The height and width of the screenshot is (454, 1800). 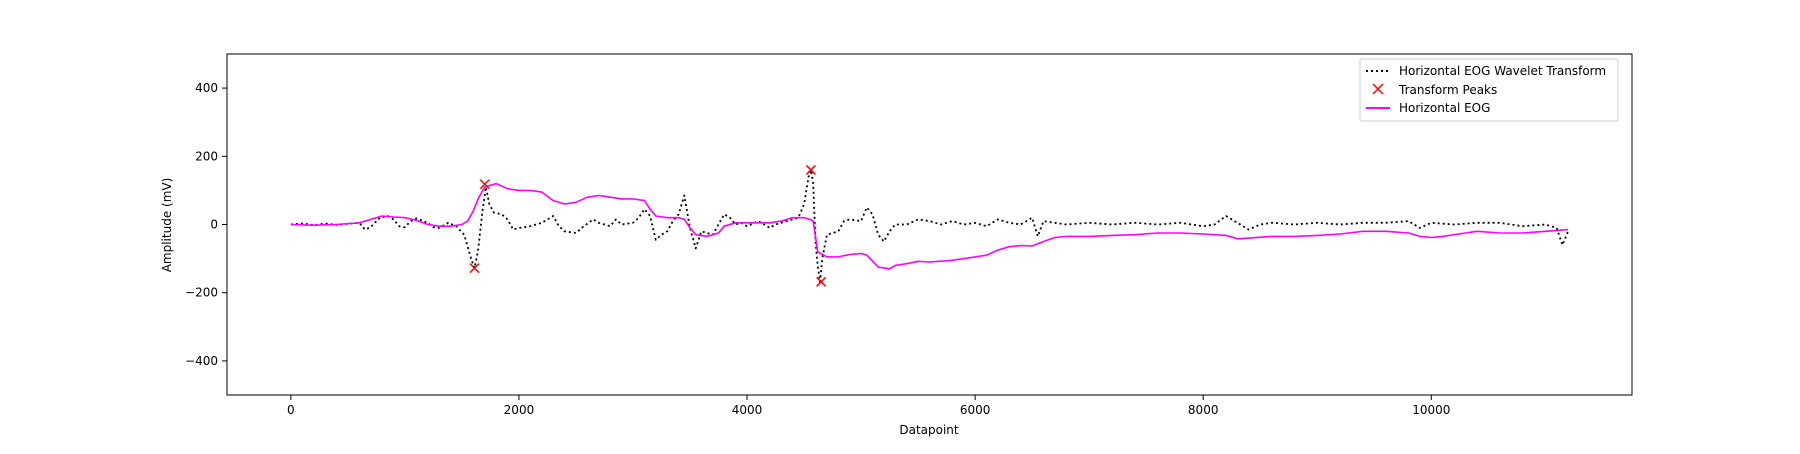 I want to click on x-tick-label: 6000, so click(x=975, y=410).